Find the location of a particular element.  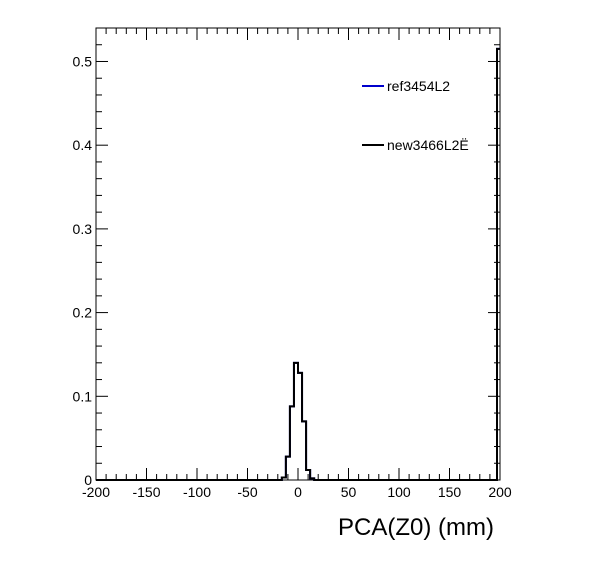

x-tick-label: -100 is located at coordinates (197, 492).